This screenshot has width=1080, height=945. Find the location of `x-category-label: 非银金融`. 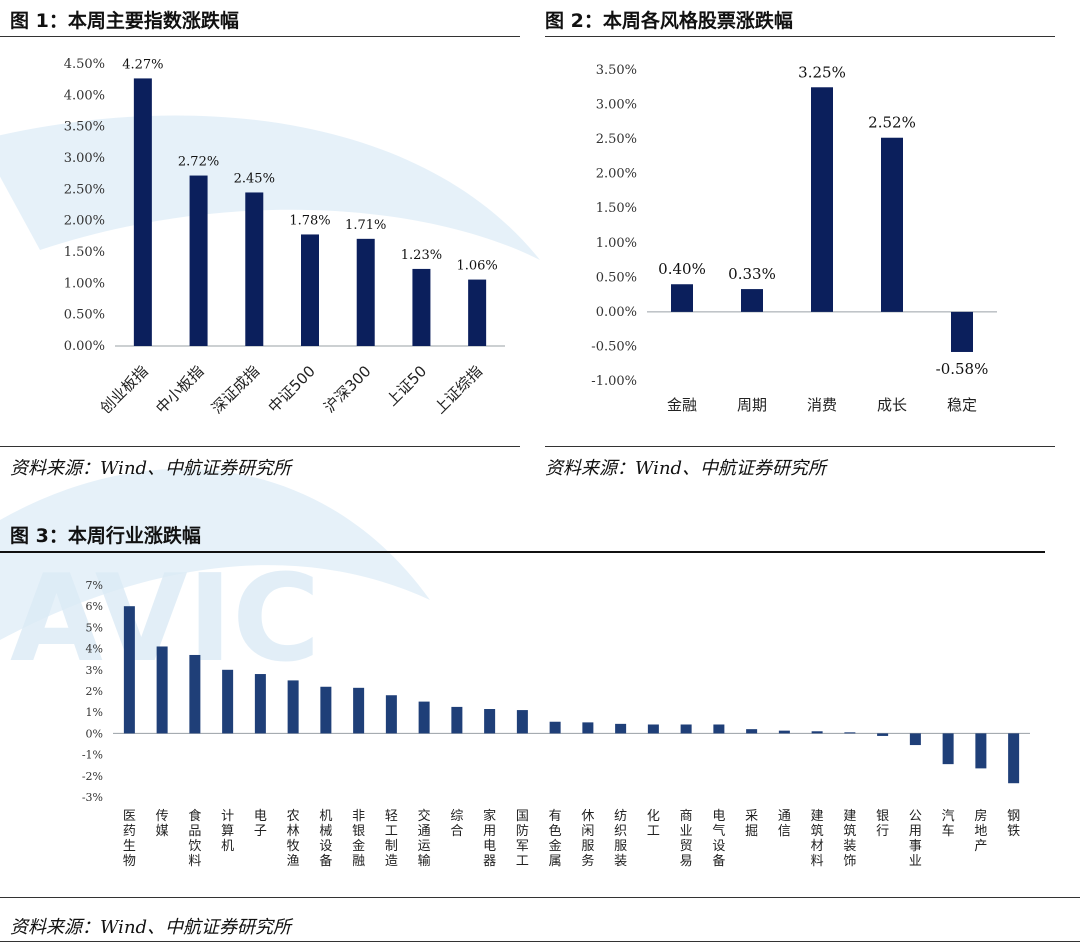

x-category-label: 非银金融 is located at coordinates (358, 839).